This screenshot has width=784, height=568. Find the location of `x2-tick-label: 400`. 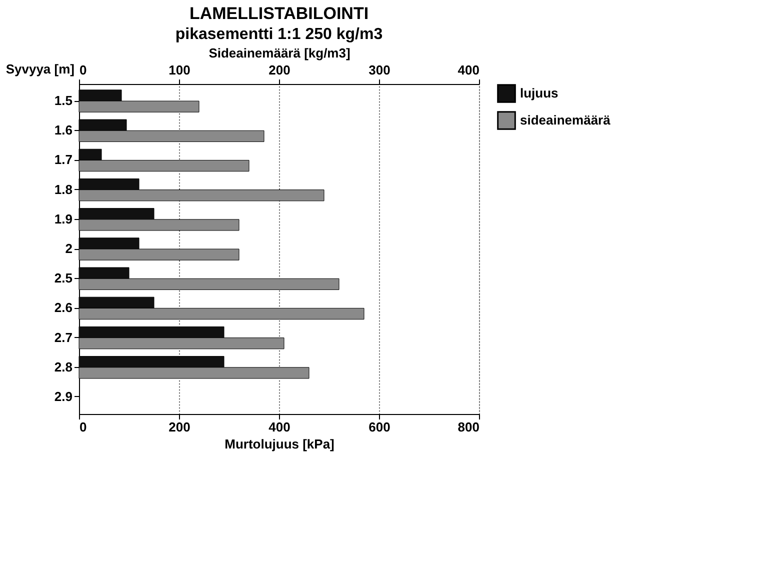

x2-tick-label: 400 is located at coordinates (469, 70).